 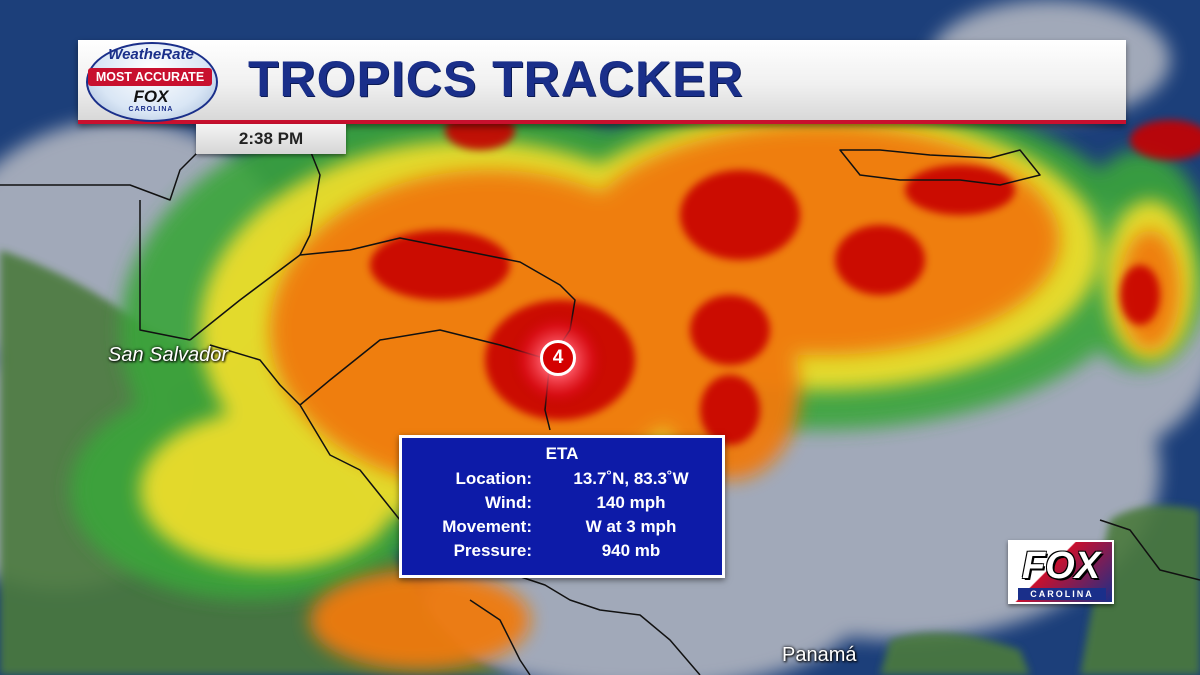 I want to click on weatherate-station: FOX, so click(x=151, y=96).